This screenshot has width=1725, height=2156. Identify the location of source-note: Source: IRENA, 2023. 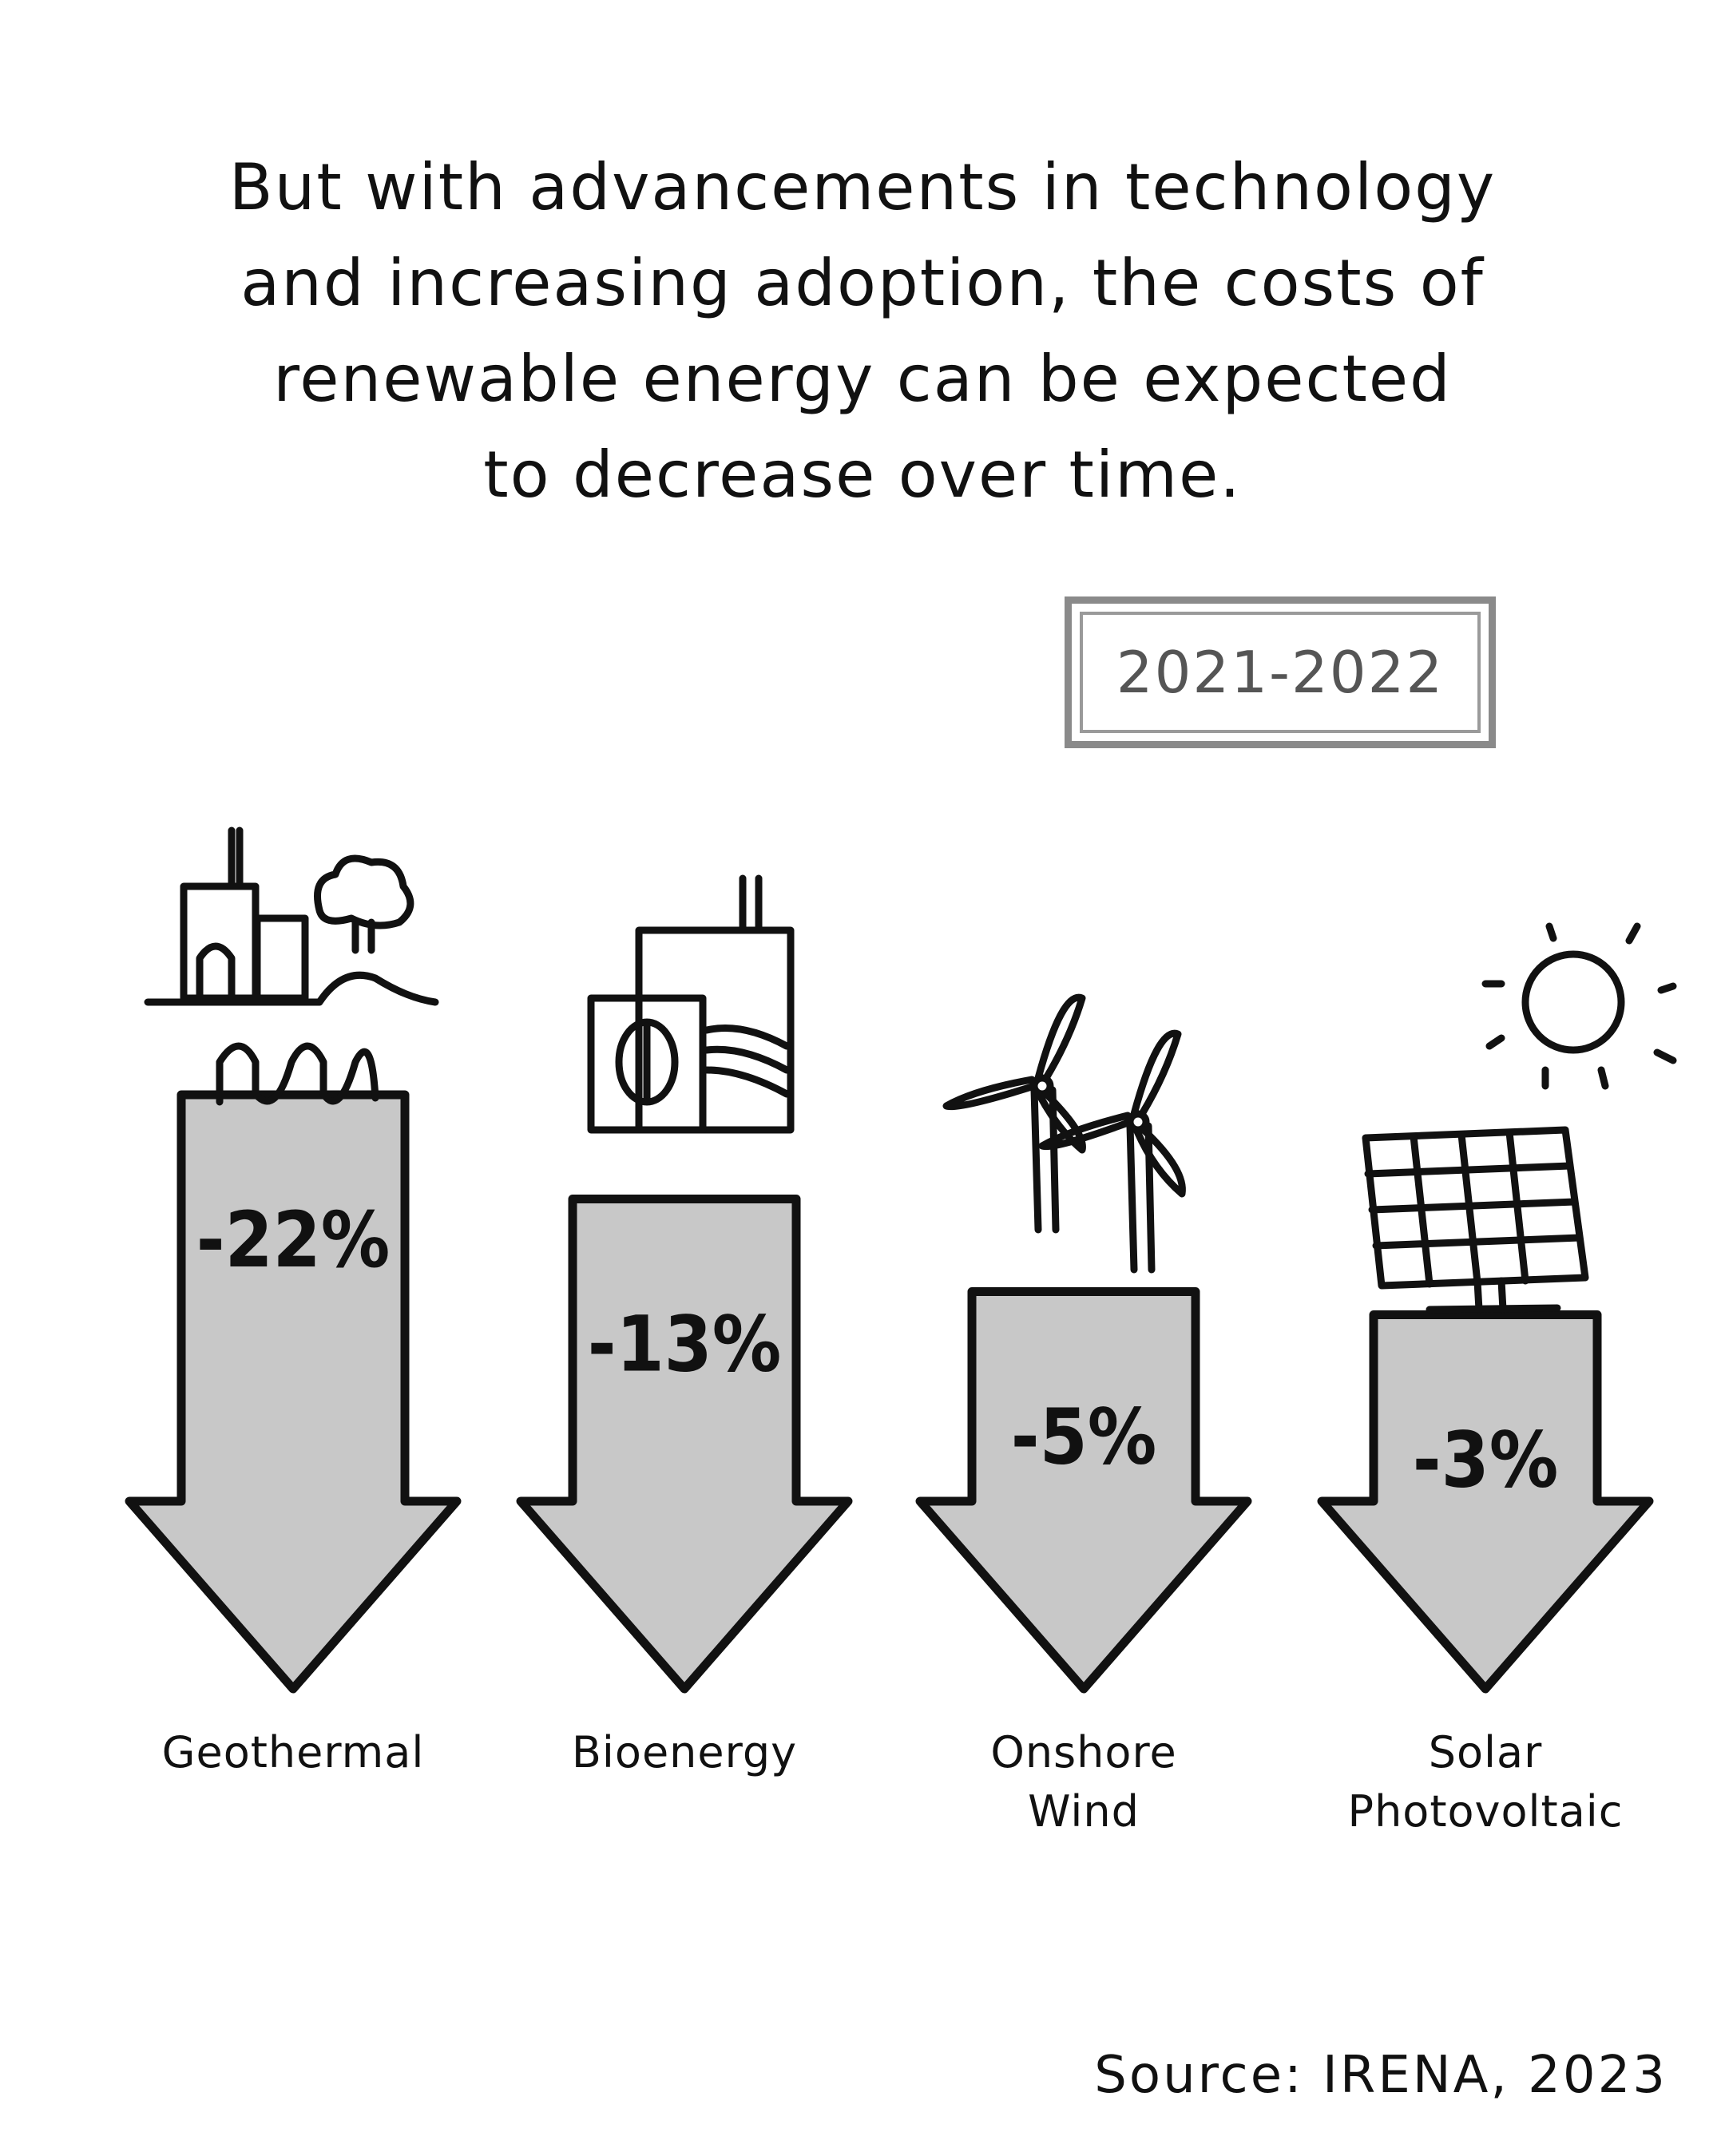
(1381, 2075).